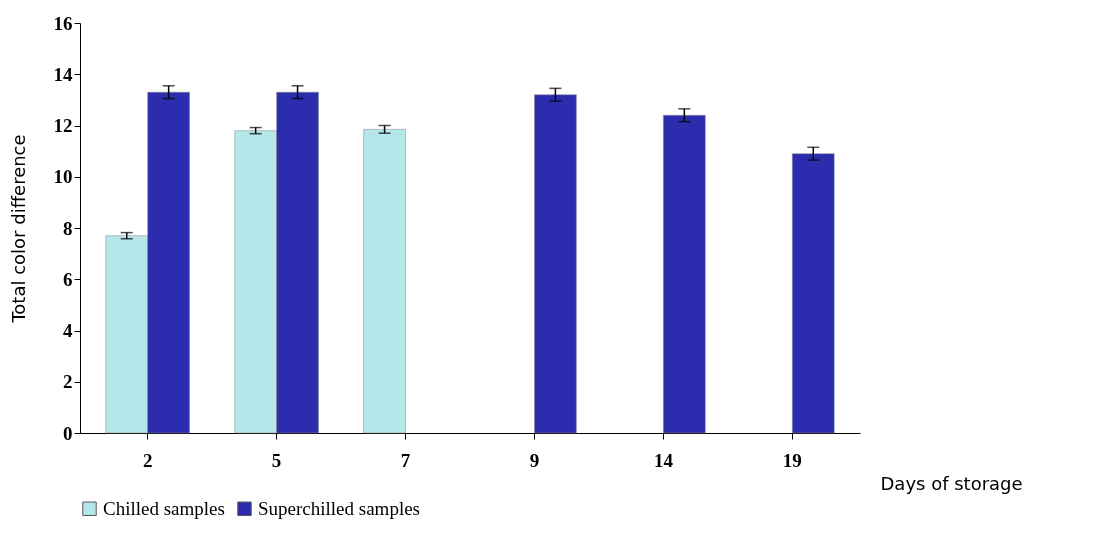  I want to click on y-tick-label: 4, so click(68, 330).